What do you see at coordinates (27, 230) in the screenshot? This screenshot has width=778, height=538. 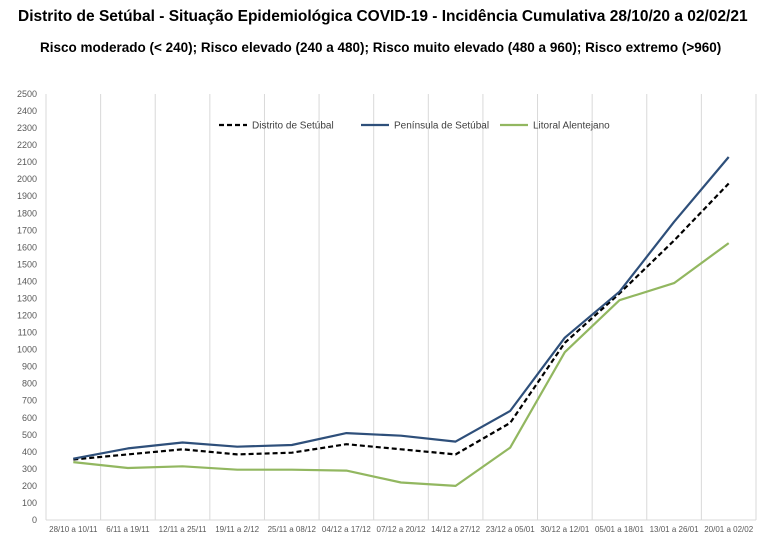 I see `y-tick-label: 1700` at bounding box center [27, 230].